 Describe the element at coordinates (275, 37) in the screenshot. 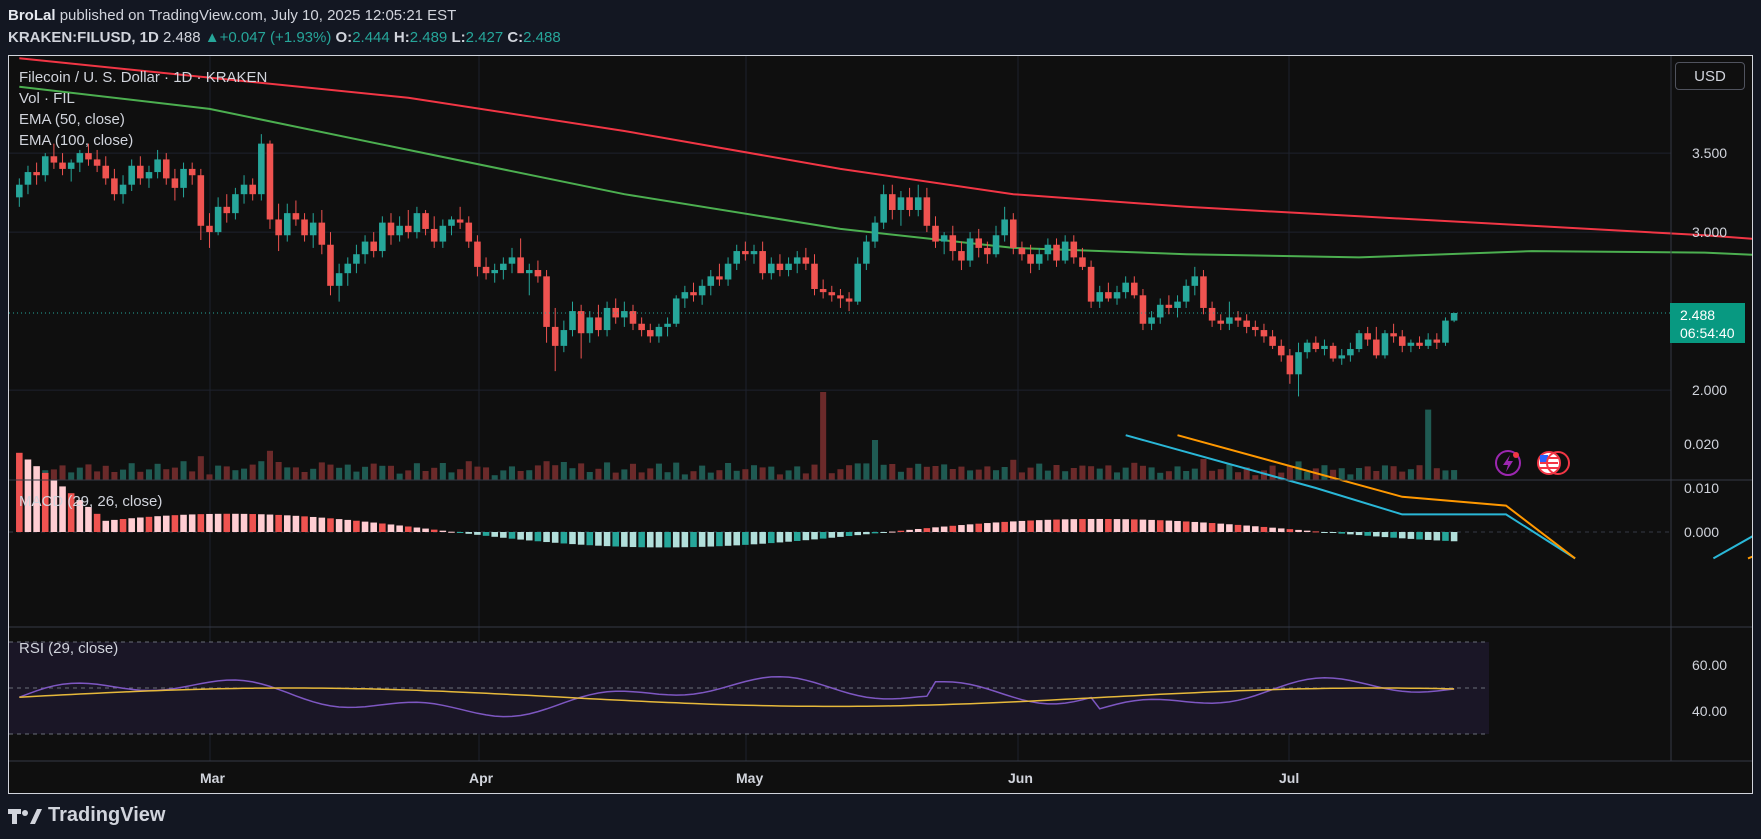

I see `price-change: +0.047 (+1.93%)` at that location.